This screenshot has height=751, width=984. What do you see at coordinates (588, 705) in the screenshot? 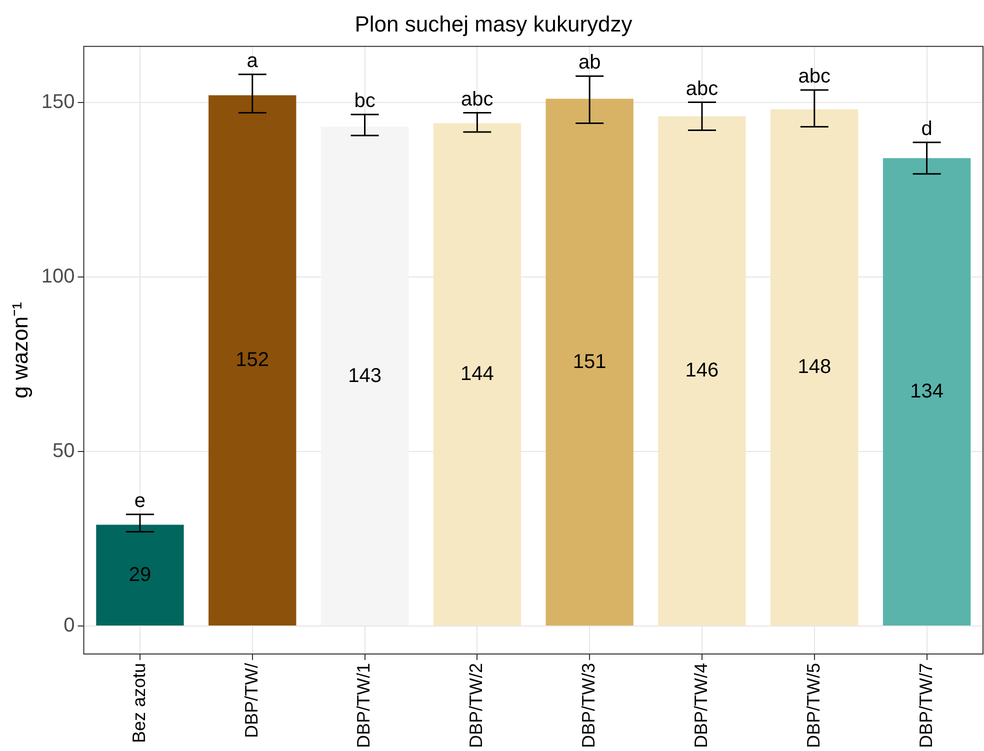
I see `x-tick-label: DBP/TW/3` at bounding box center [588, 705].